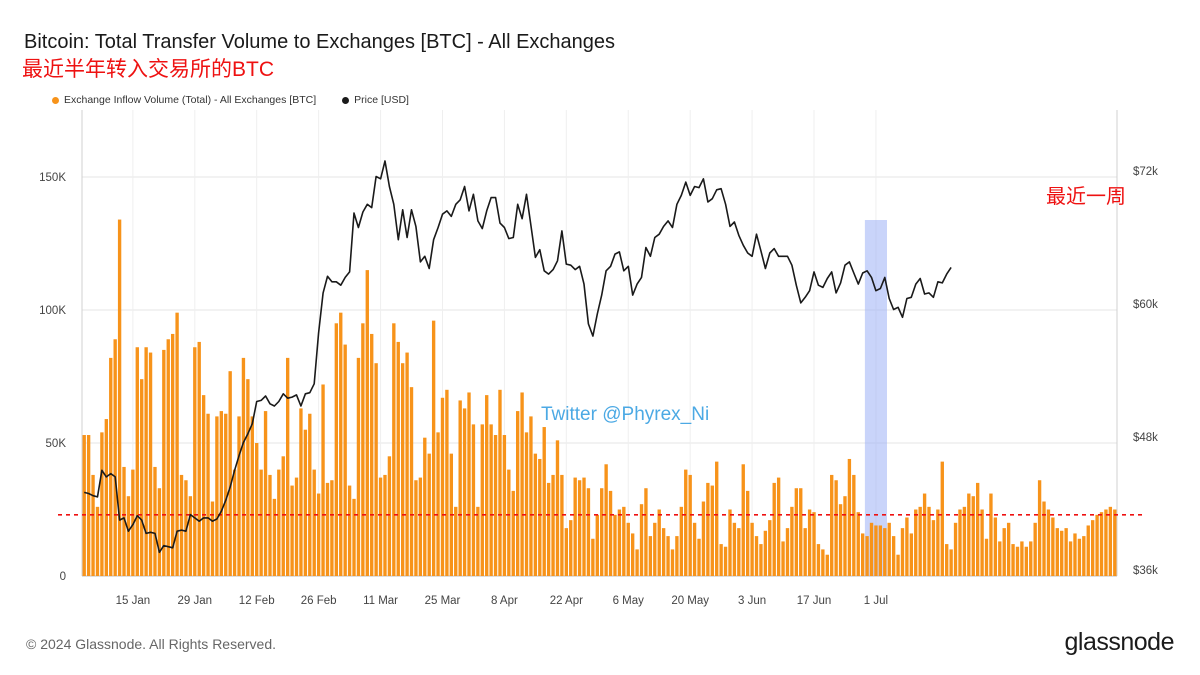 Image resolution: width=1200 pixels, height=675 pixels. I want to click on glassnode-logo: glassnode, so click(1119, 642).